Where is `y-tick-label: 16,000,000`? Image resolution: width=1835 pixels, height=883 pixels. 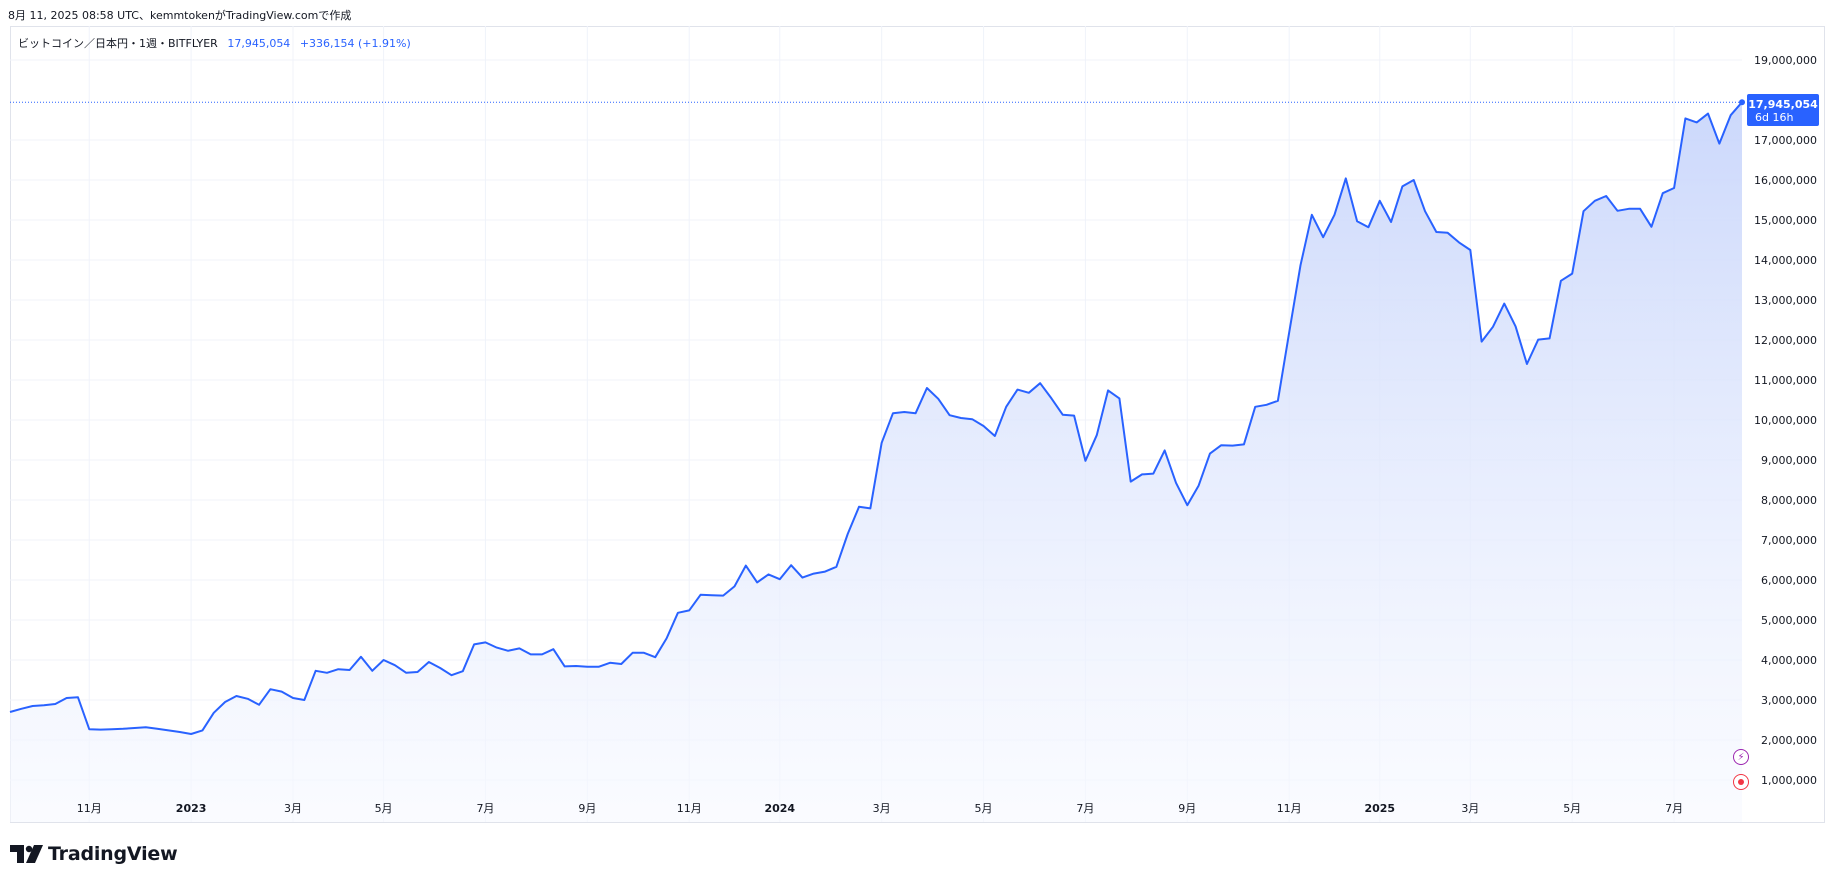 y-tick-label: 16,000,000 is located at coordinates (1785, 180).